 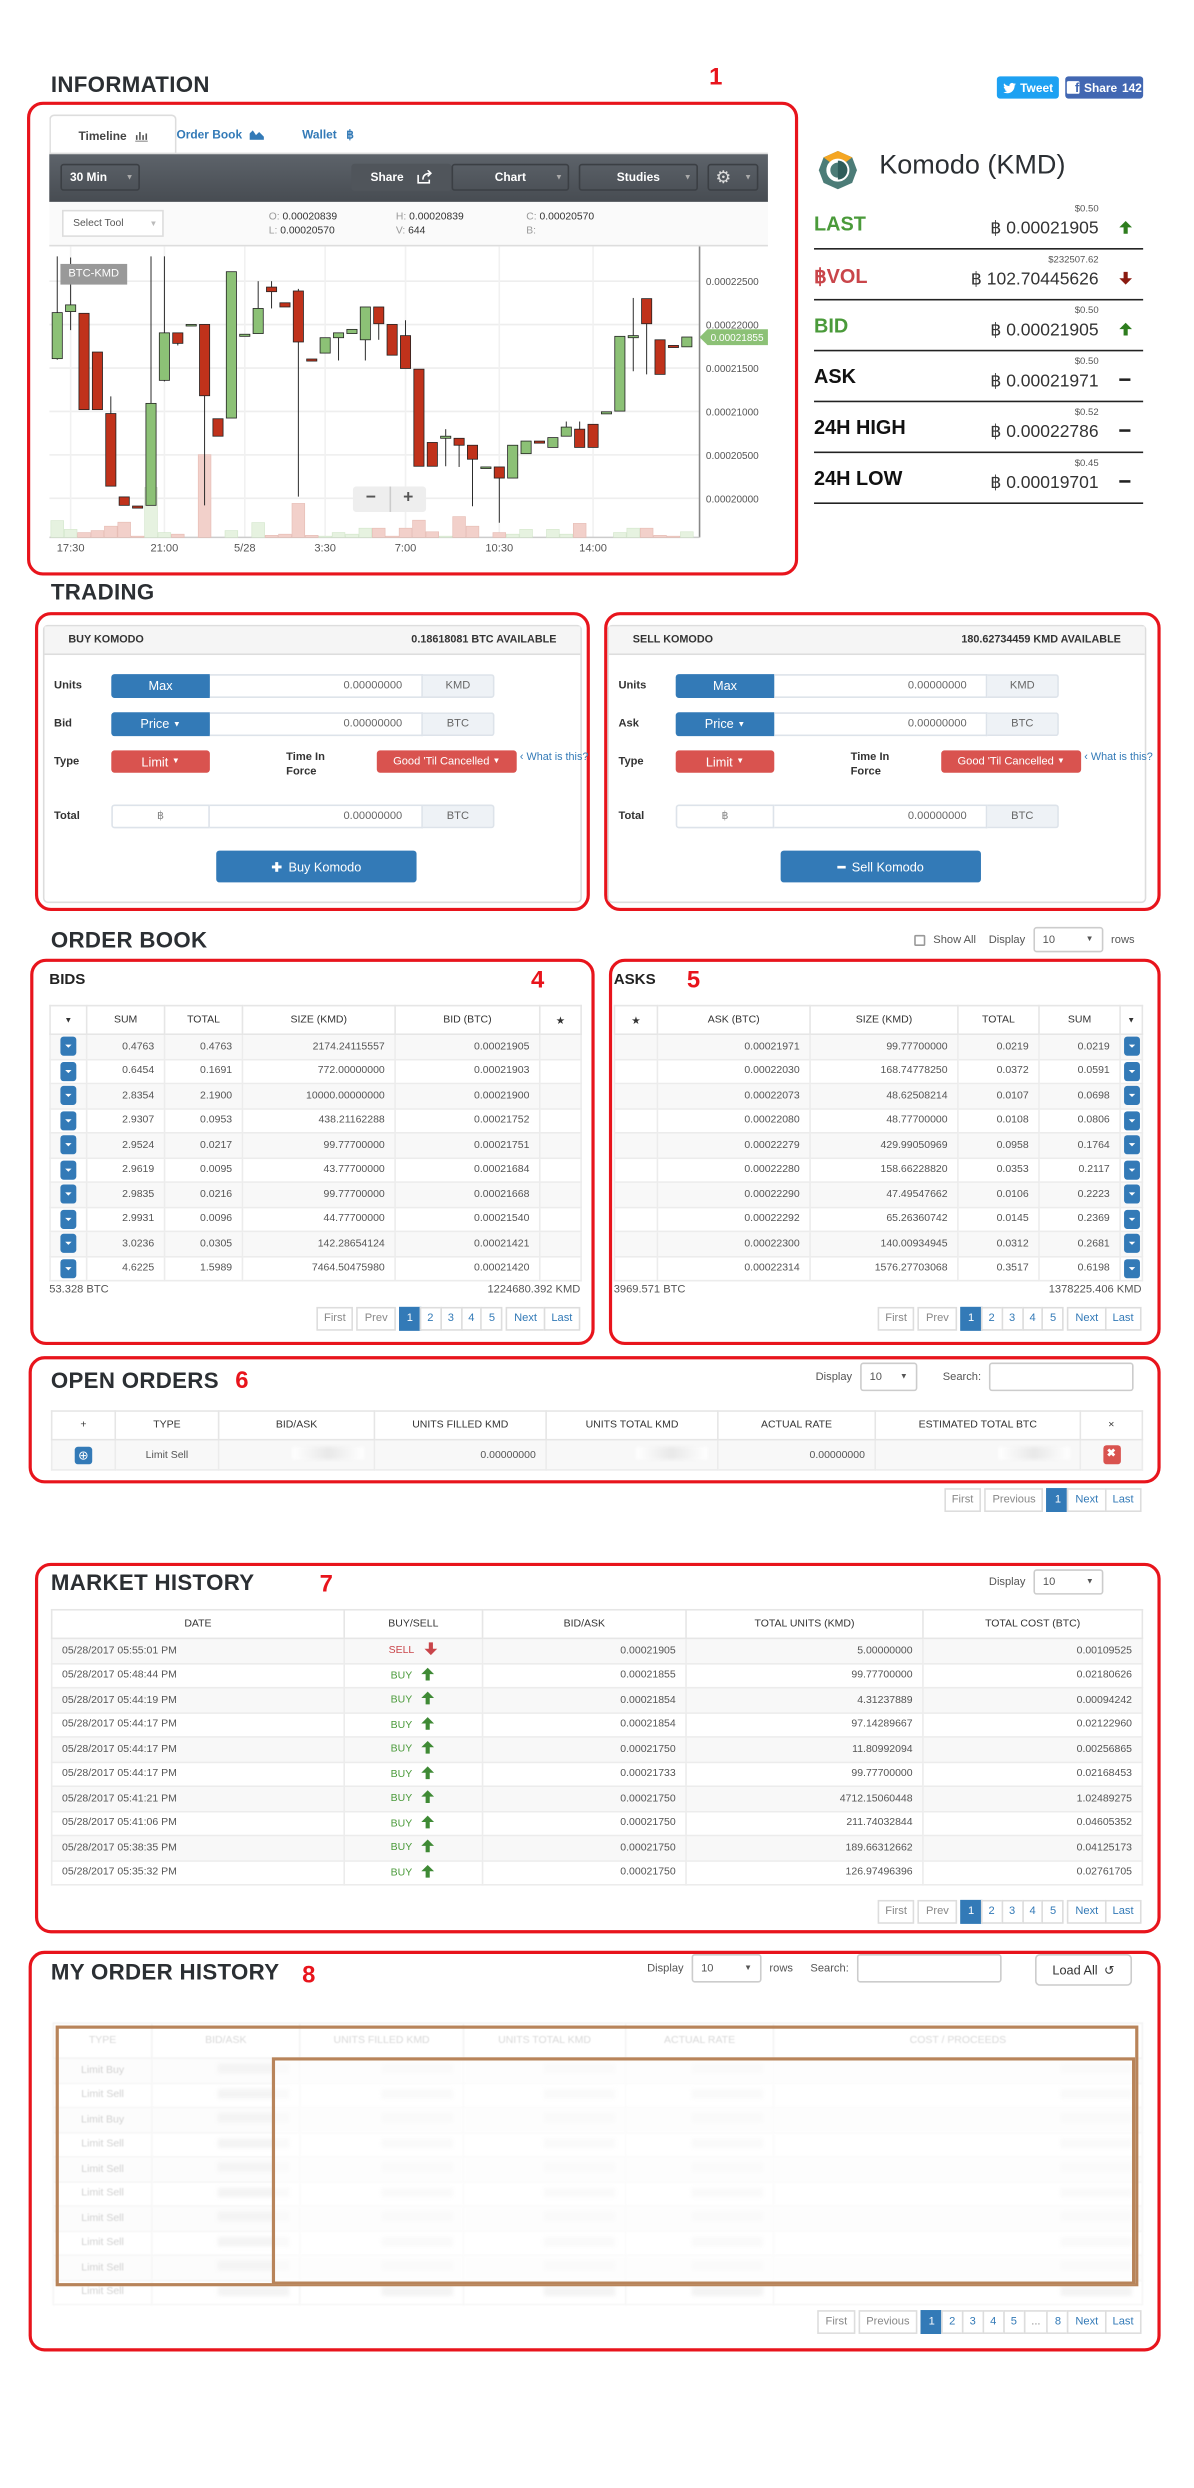 What do you see at coordinates (401, 177) in the screenshot?
I see `share-chart-button: Share` at bounding box center [401, 177].